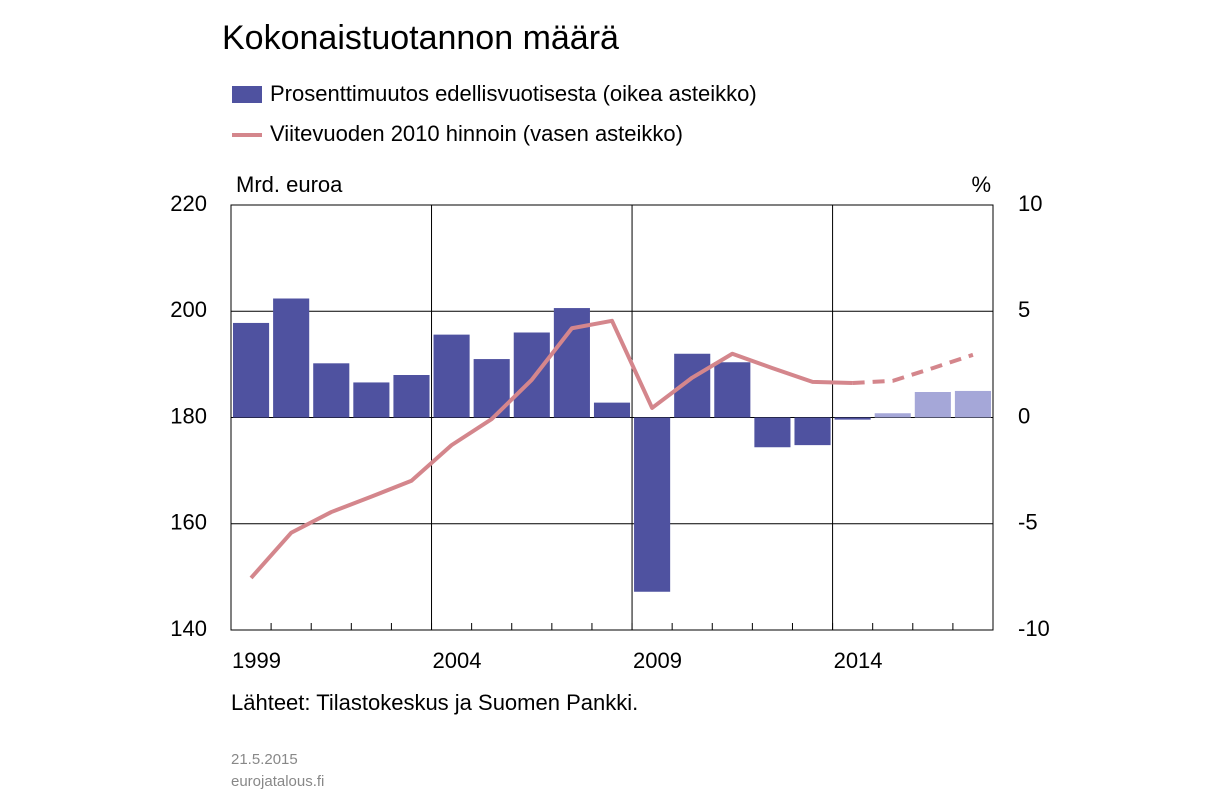 The height and width of the screenshot is (796, 1217). Describe the element at coordinates (457, 660) in the screenshot. I see `x-tick-label: 2004` at that location.